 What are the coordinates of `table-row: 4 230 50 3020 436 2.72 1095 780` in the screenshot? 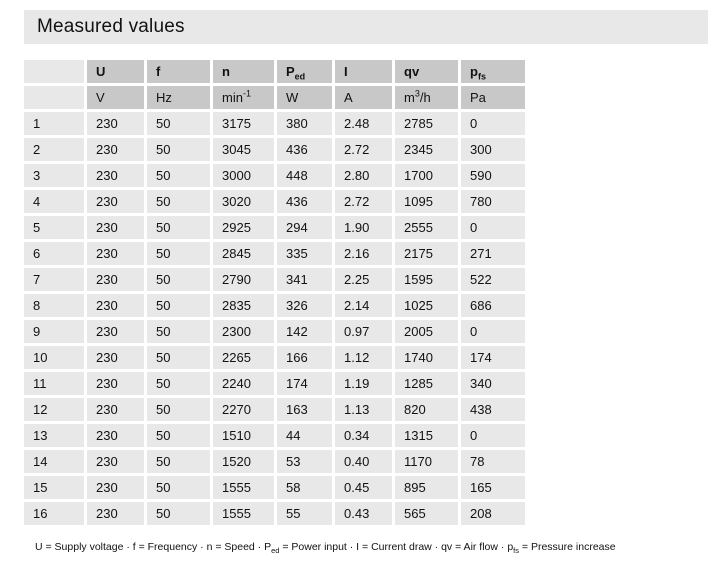 It's located at (274, 201).